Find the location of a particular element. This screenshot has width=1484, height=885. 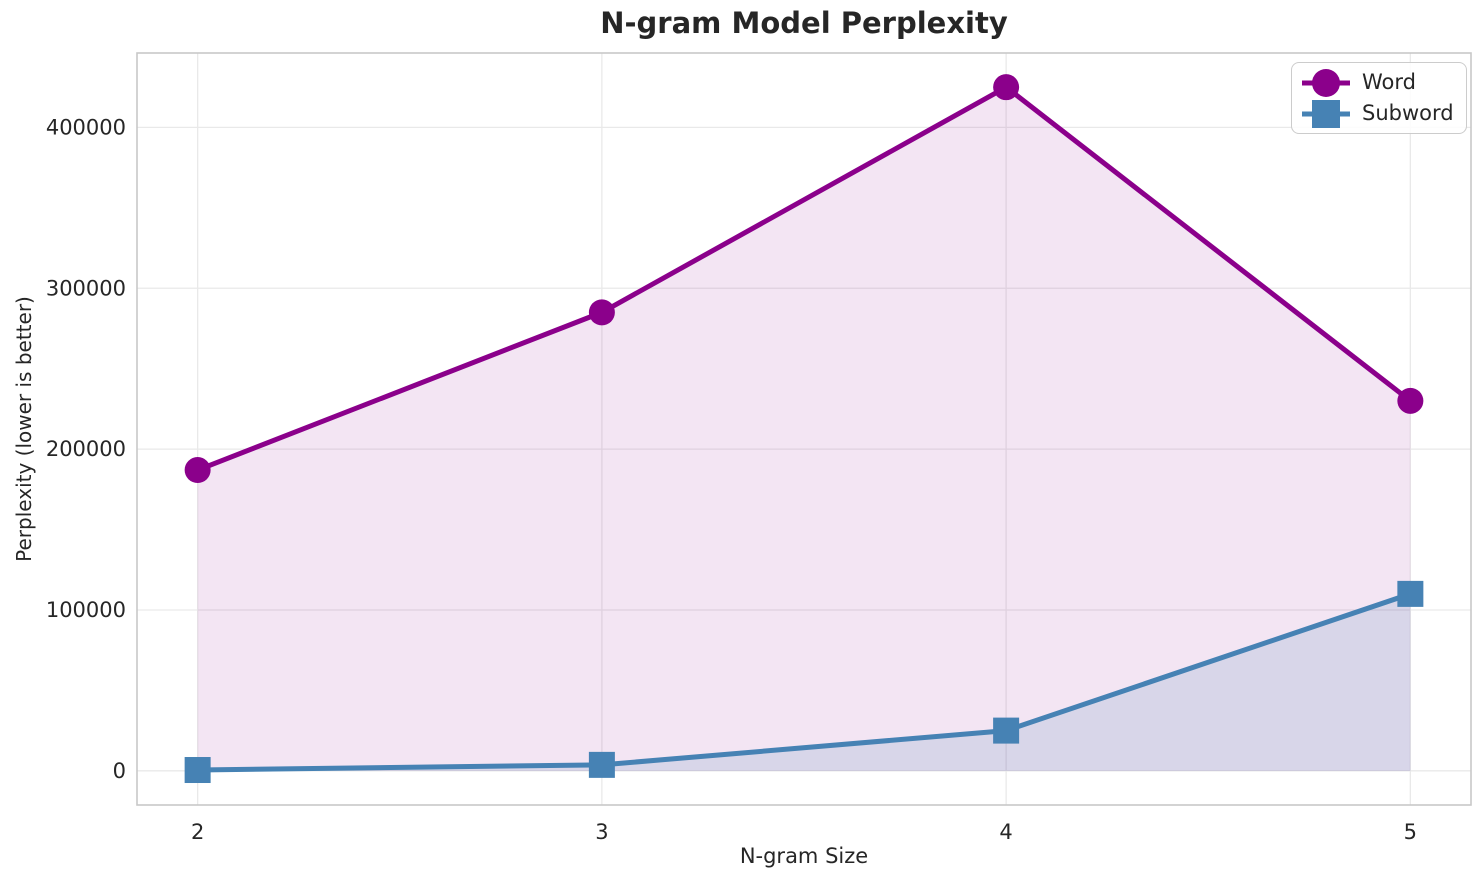

y-tick-label: 300000 is located at coordinates (86, 288).